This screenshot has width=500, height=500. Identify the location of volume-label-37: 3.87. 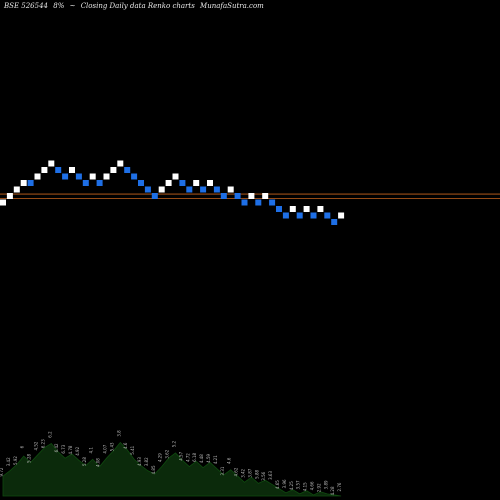
(249, 472).